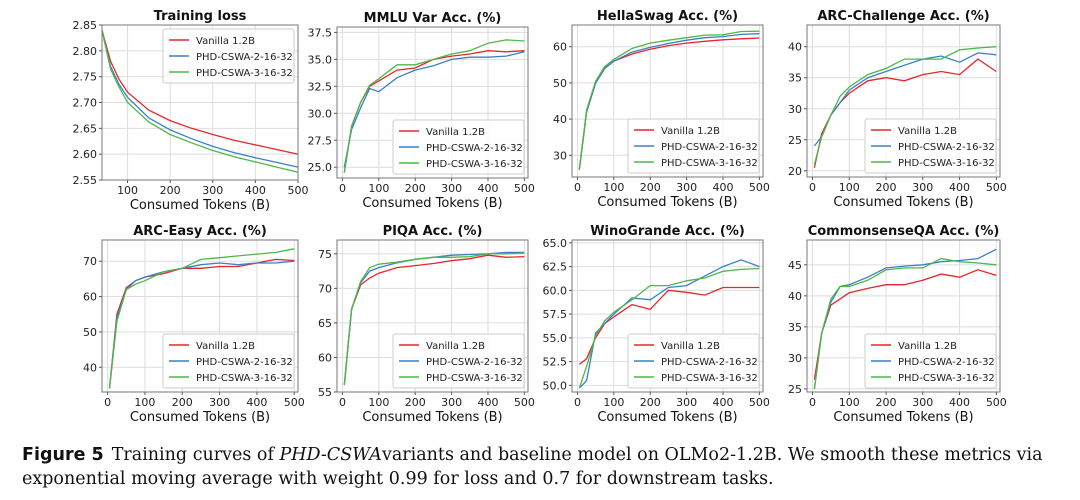 Image resolution: width=1080 pixels, height=500 pixels. I want to click on subplot-title: MMLU Var Acc. (%), so click(433, 18).